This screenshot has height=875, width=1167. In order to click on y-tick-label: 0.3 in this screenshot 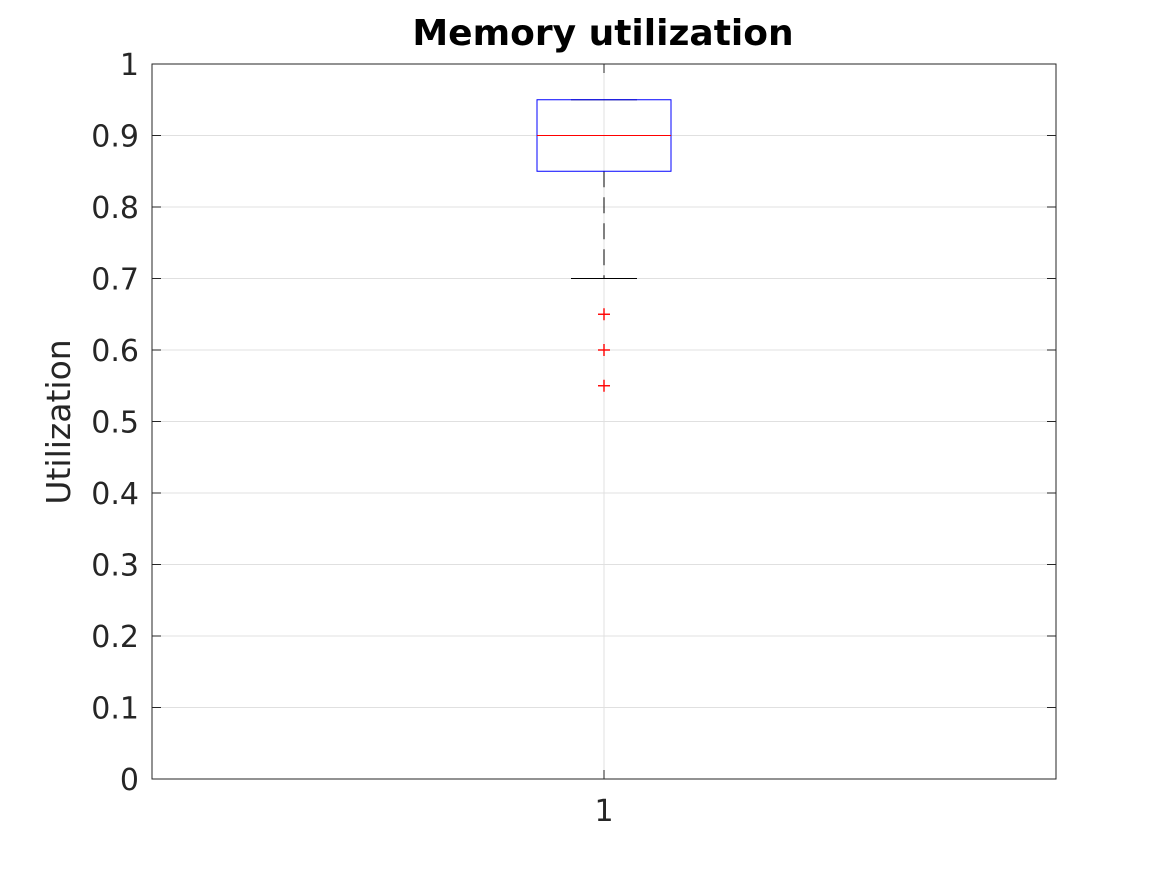, I will do `click(115, 566)`.